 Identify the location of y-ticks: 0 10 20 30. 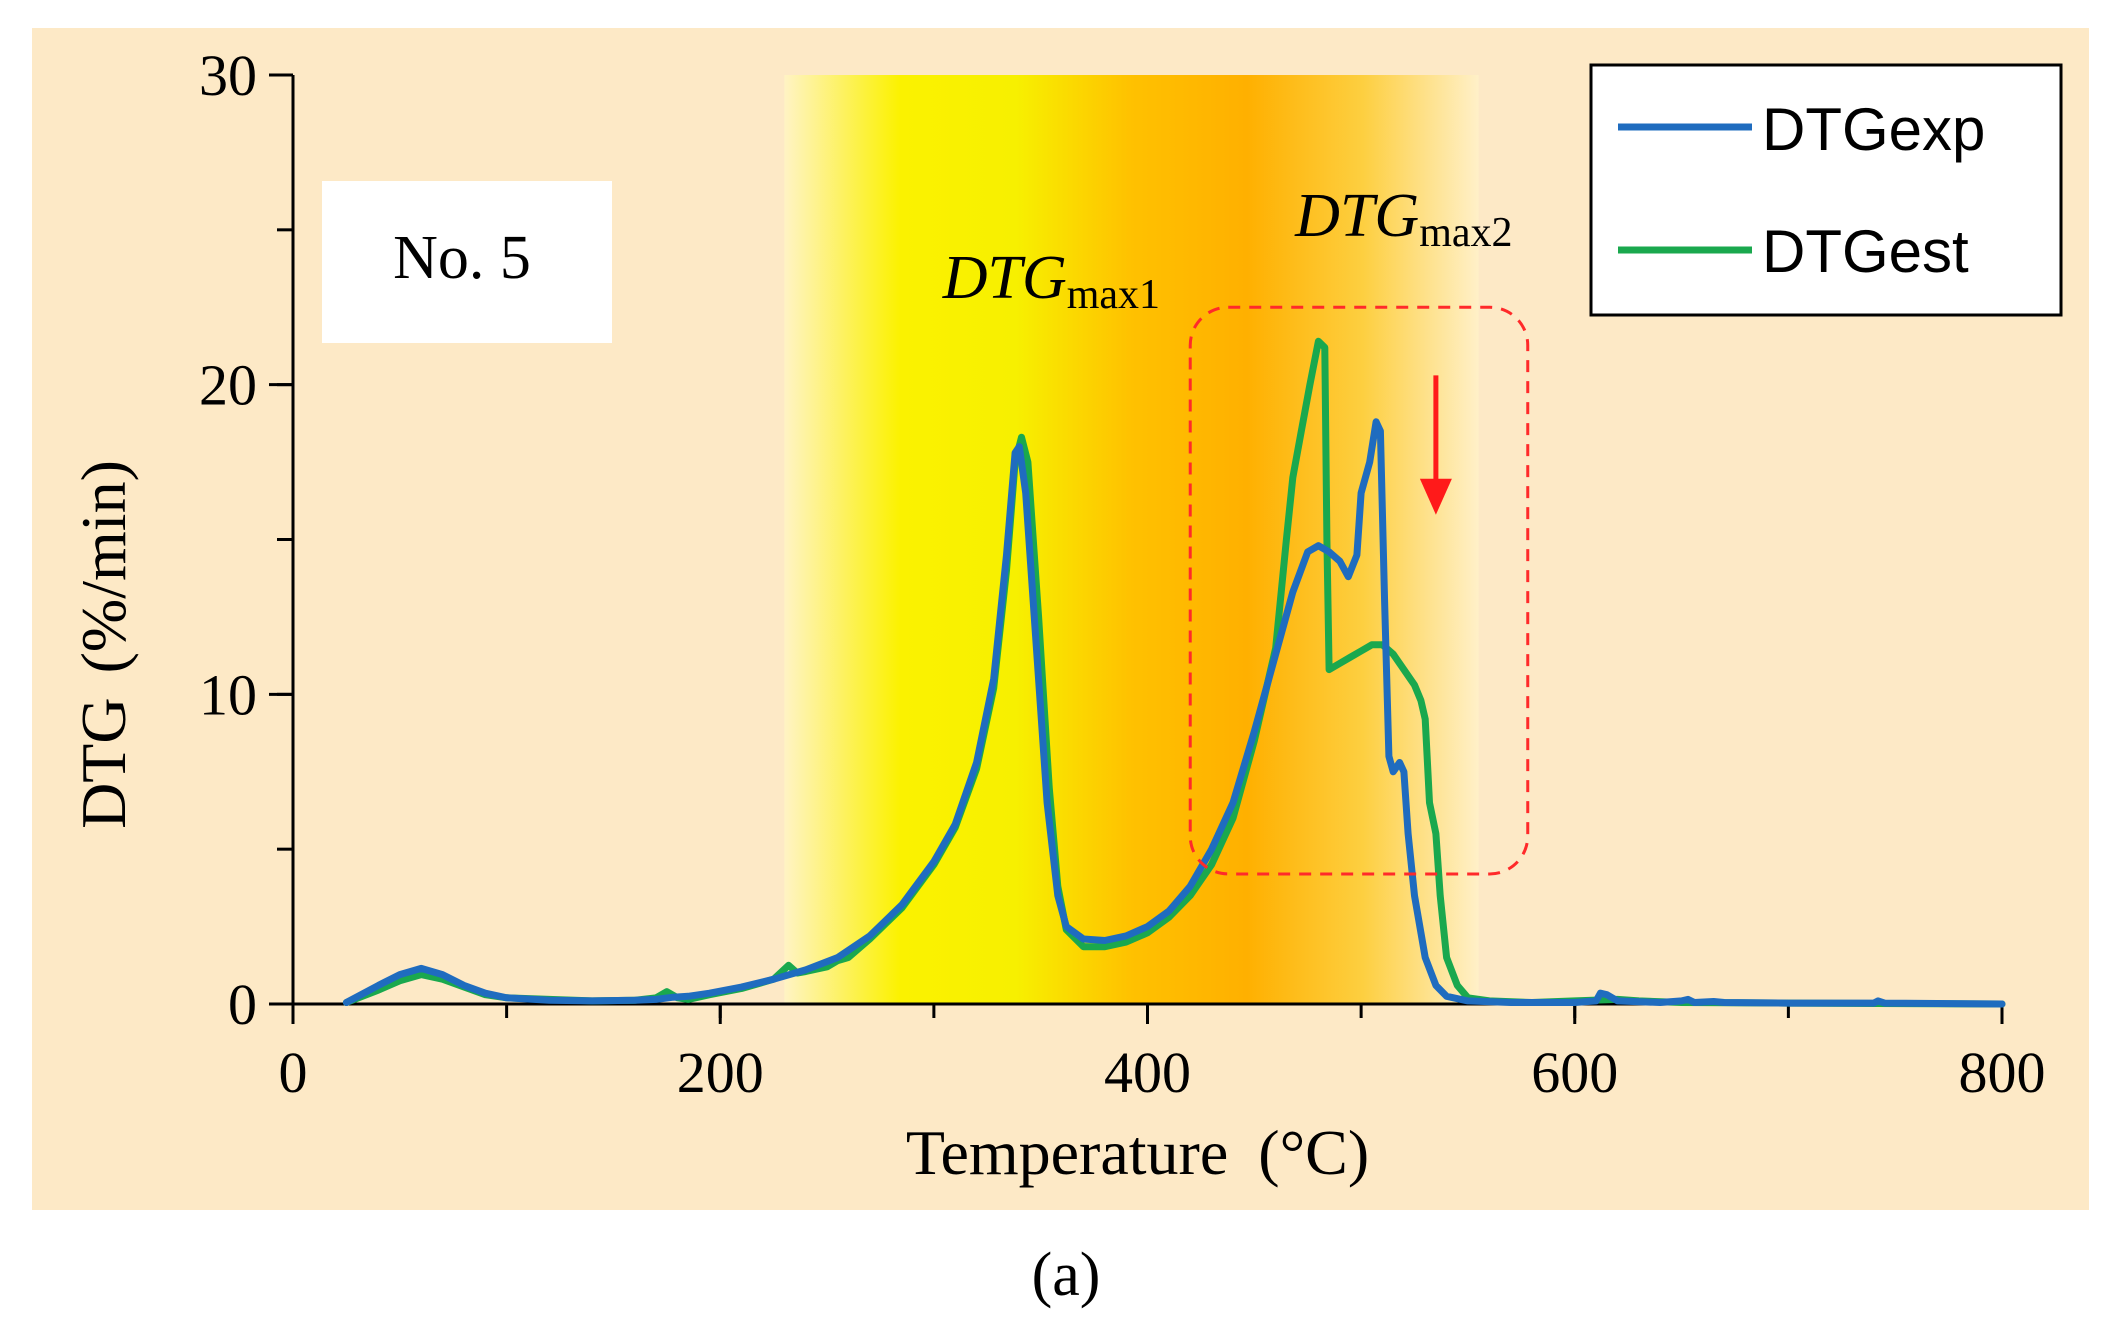
(246, 540).